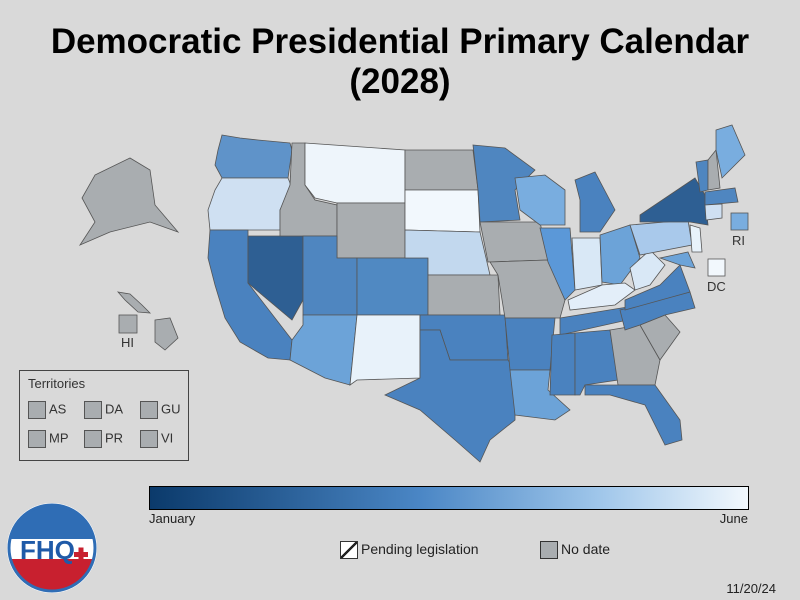  I want to click on state-label-hi: HI, so click(127, 342).